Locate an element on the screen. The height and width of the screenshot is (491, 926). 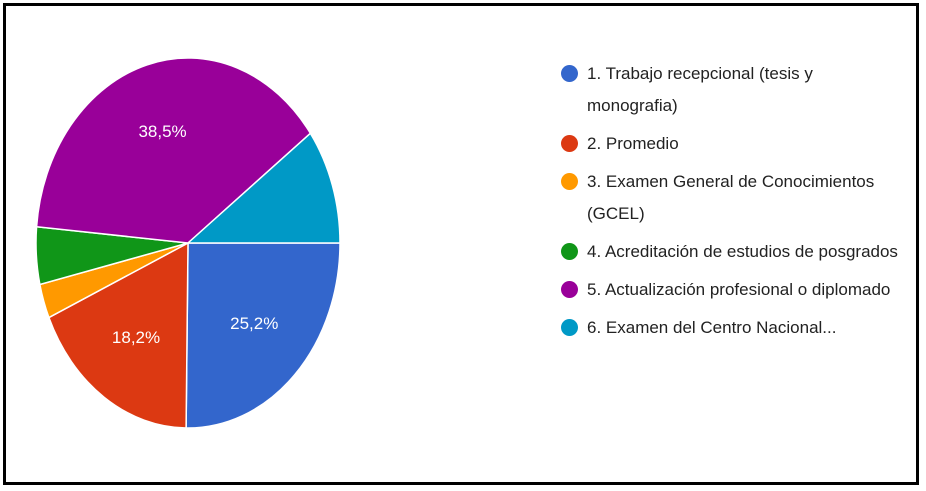
legend-item: 4. Acreditación de estudios de posgrados is located at coordinates (733, 252).